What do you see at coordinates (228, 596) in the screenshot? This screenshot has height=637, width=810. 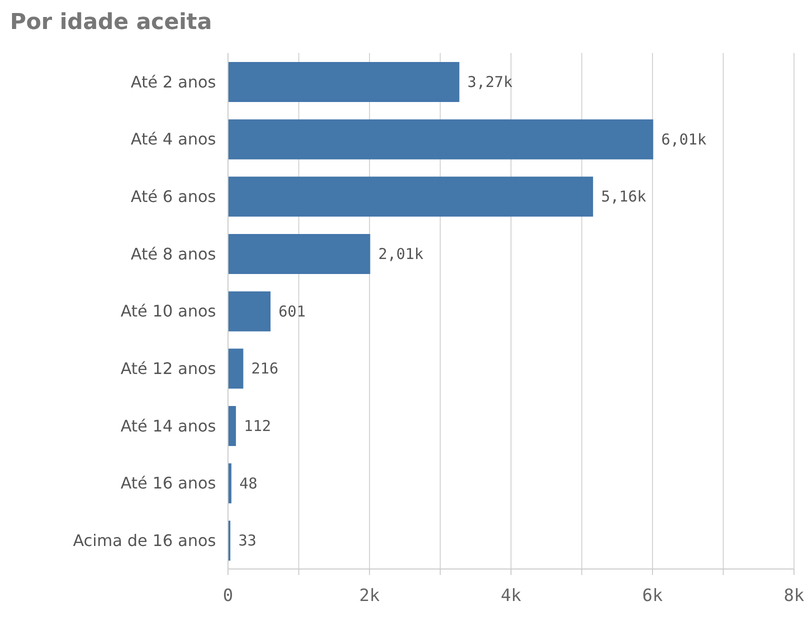 I see `x-tick-label: 0` at bounding box center [228, 596].